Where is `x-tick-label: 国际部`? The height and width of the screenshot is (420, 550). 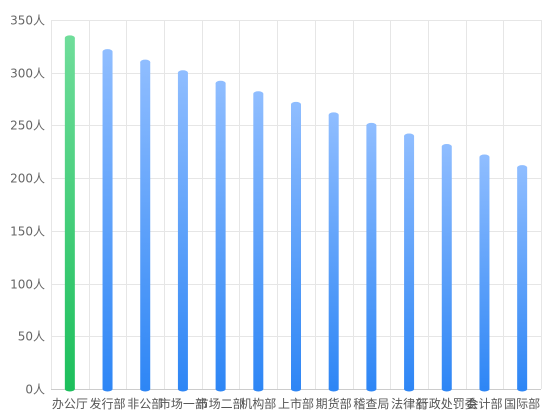
x-tick-label: 国际部 is located at coordinates (522, 403).